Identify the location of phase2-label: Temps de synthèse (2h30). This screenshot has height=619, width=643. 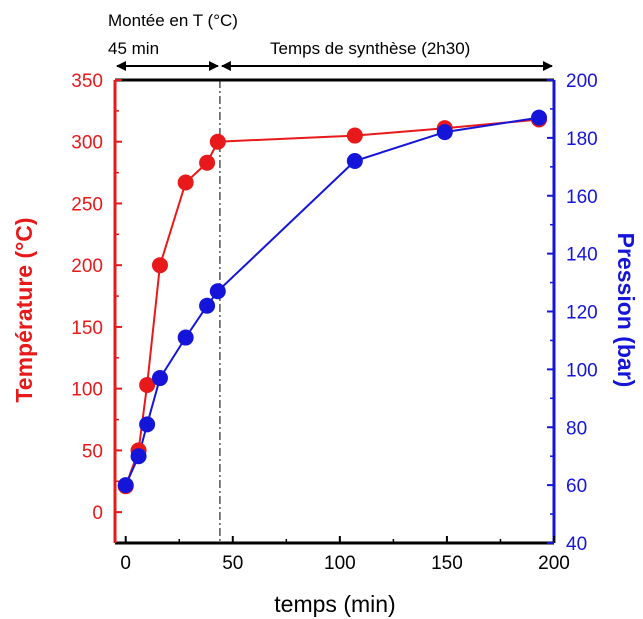
(370, 48).